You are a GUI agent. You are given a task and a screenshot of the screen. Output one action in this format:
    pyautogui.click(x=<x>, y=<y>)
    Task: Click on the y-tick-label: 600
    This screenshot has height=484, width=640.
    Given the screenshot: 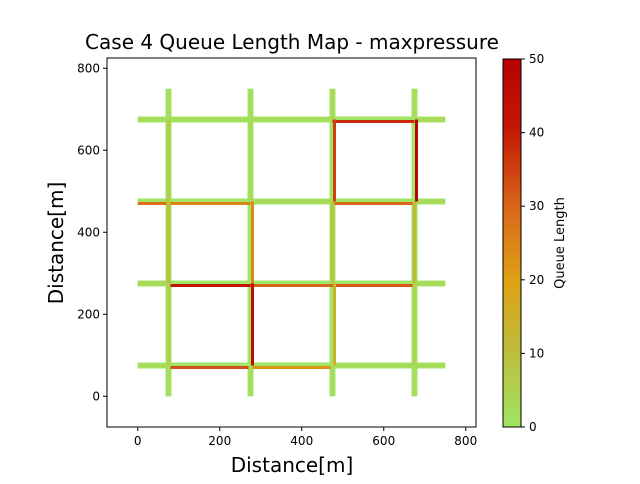 What is the action you would take?
    pyautogui.click(x=88, y=150)
    